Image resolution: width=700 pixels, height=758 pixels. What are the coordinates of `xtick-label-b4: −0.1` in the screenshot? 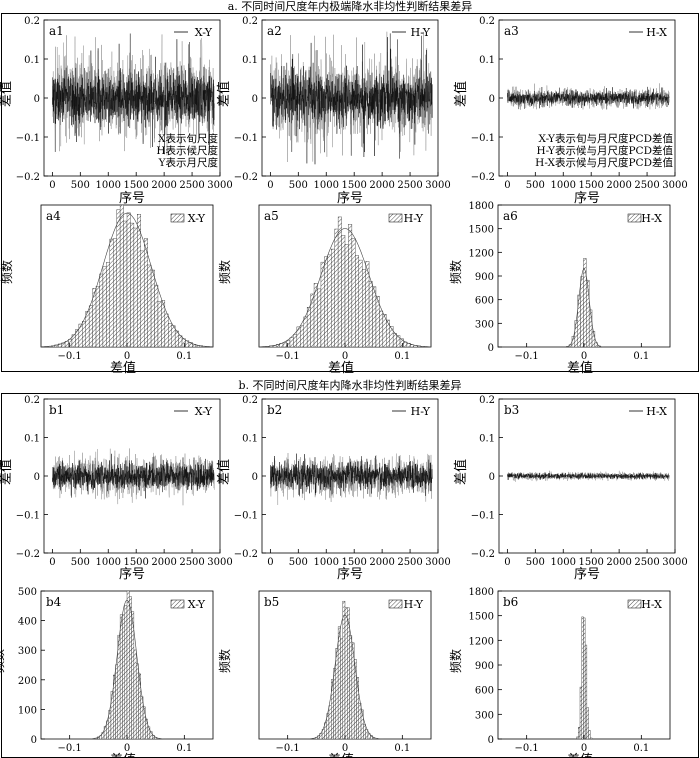 It's located at (70, 748).